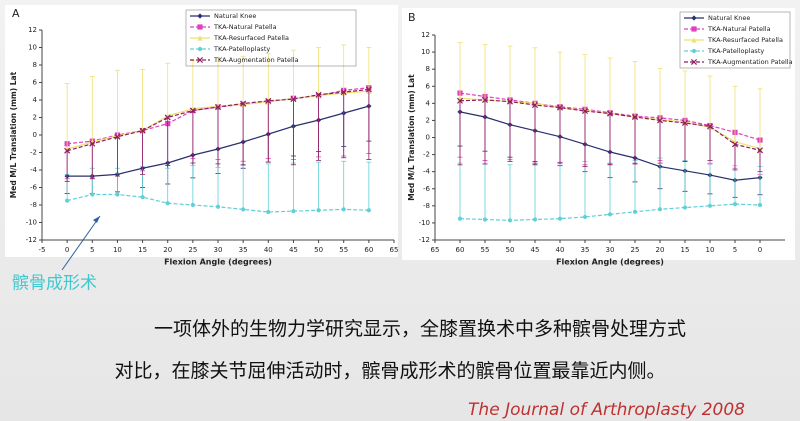 The height and width of the screenshot is (421, 800). Describe the element at coordinates (710, 250) in the screenshot. I see `x-tick-label: 10` at that location.